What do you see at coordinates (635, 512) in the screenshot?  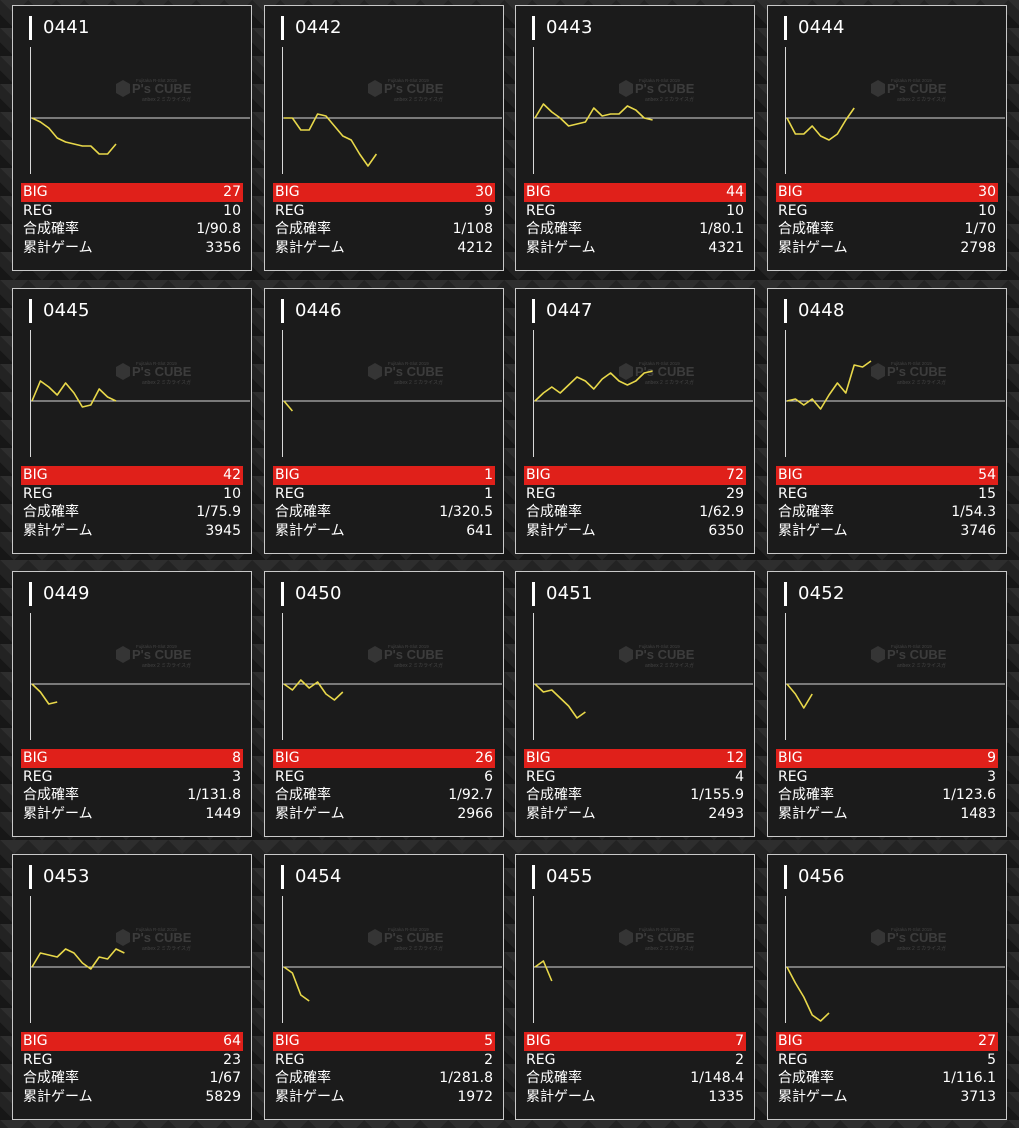 I see `rate-row: 合成確率 1/62.9` at bounding box center [635, 512].